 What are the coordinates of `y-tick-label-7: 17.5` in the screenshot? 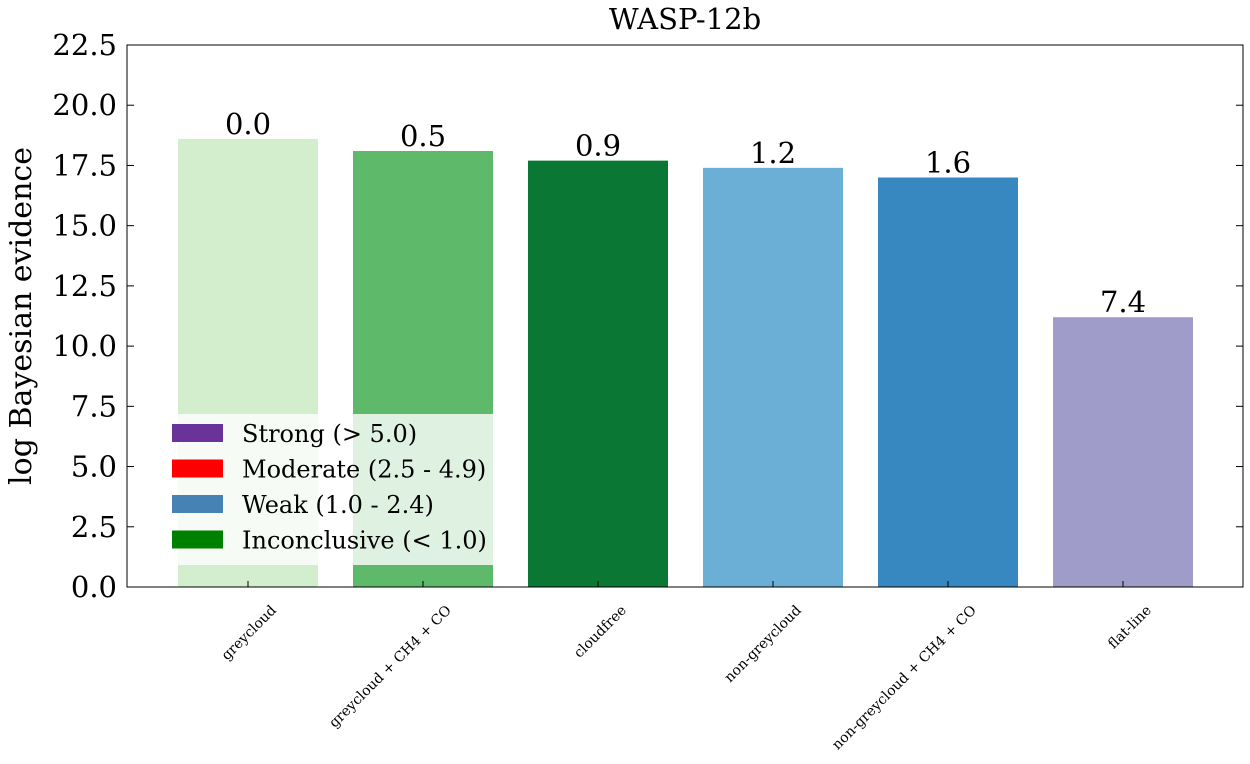 It's located at (84, 165).